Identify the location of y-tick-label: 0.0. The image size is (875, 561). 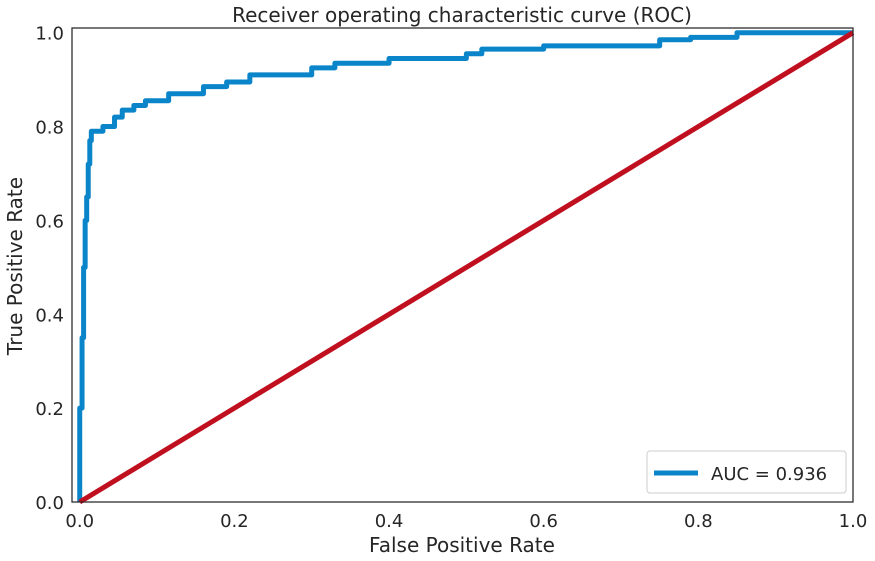
(49, 503).